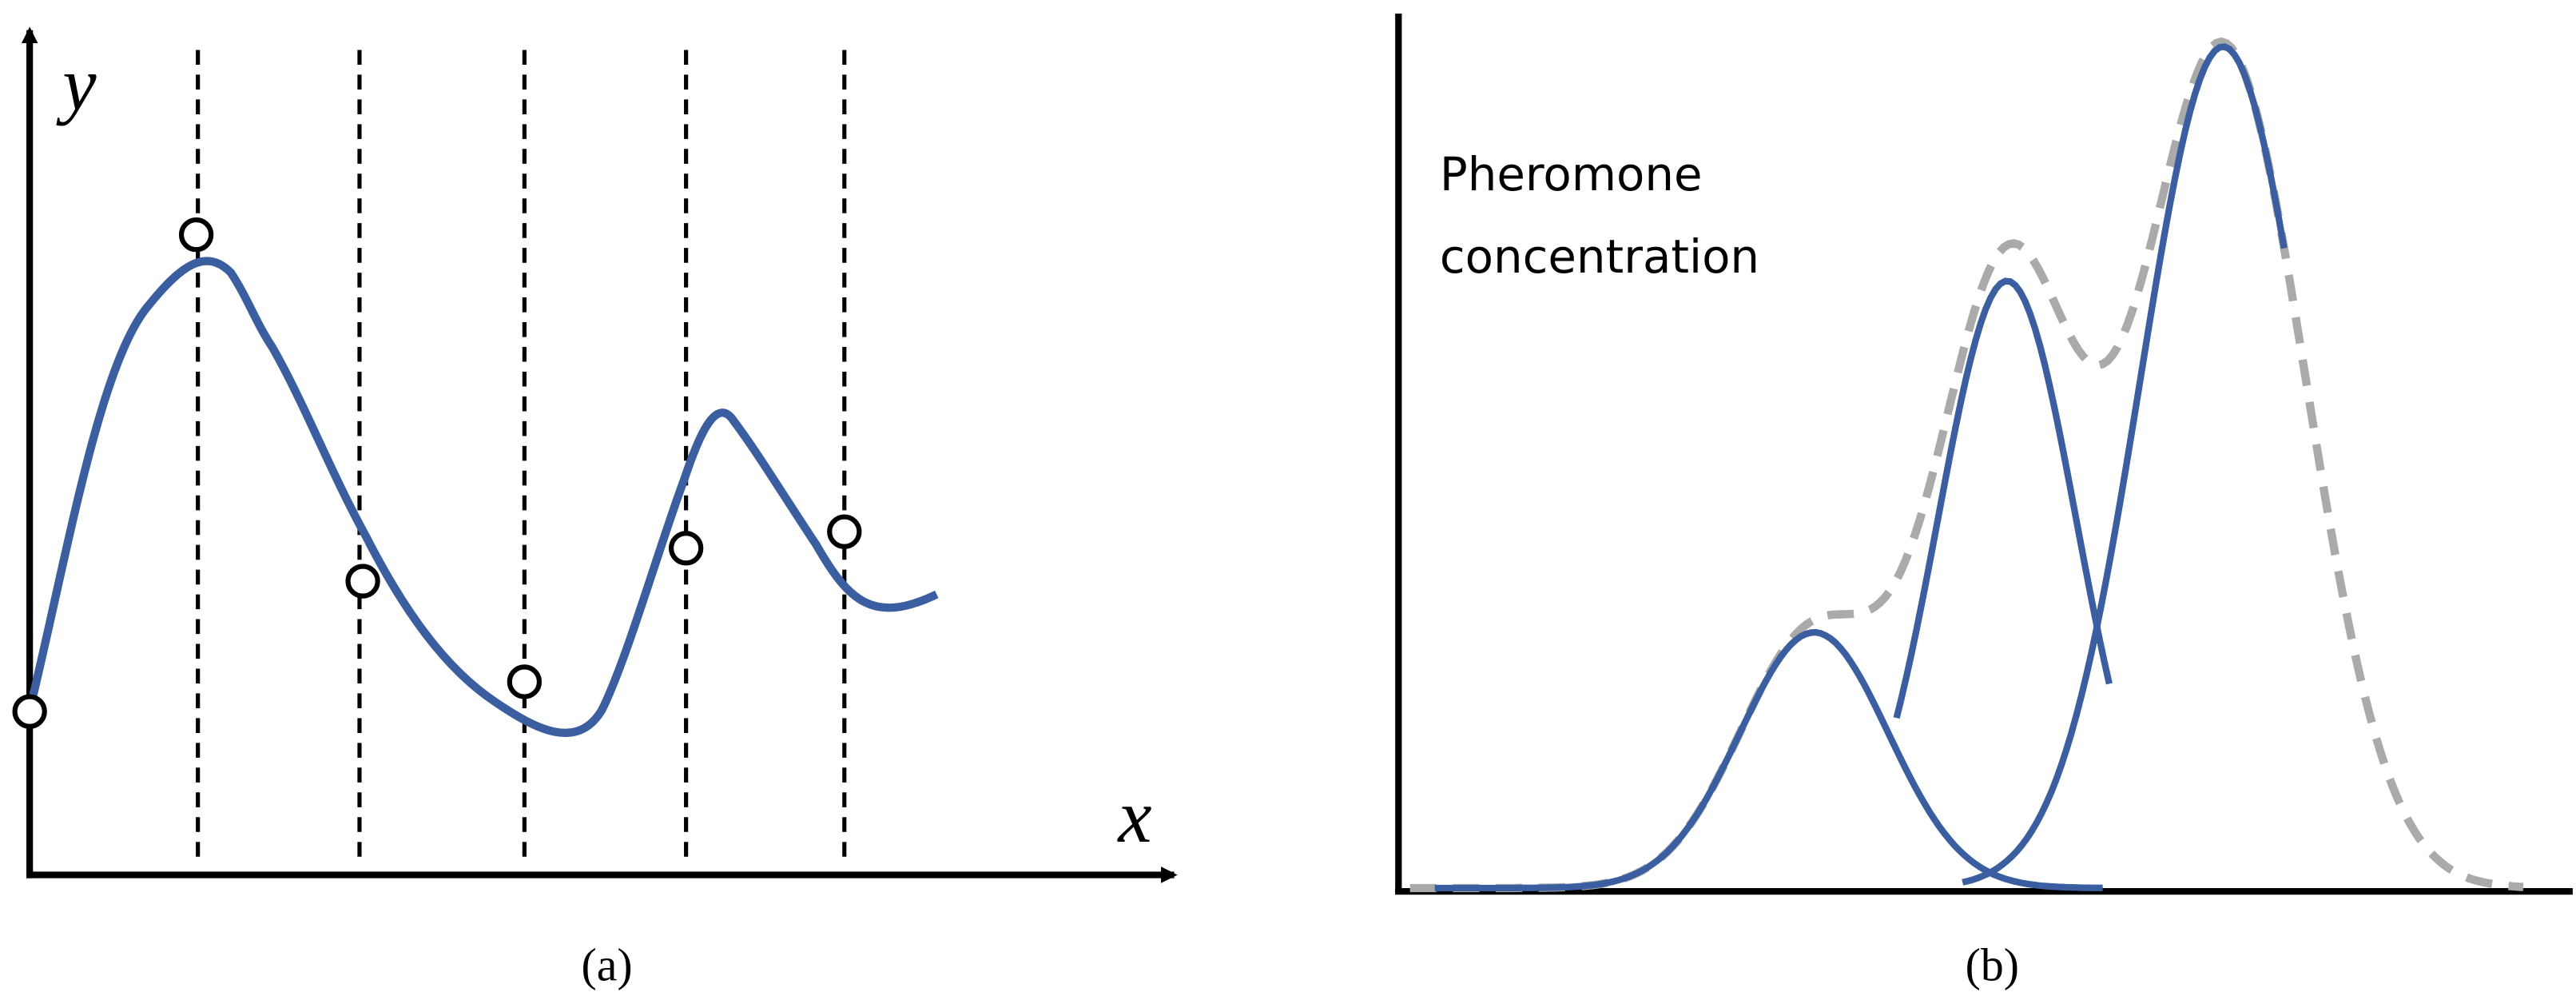 The width and height of the screenshot is (2576, 1004). I want to click on caption: (a), so click(606, 965).